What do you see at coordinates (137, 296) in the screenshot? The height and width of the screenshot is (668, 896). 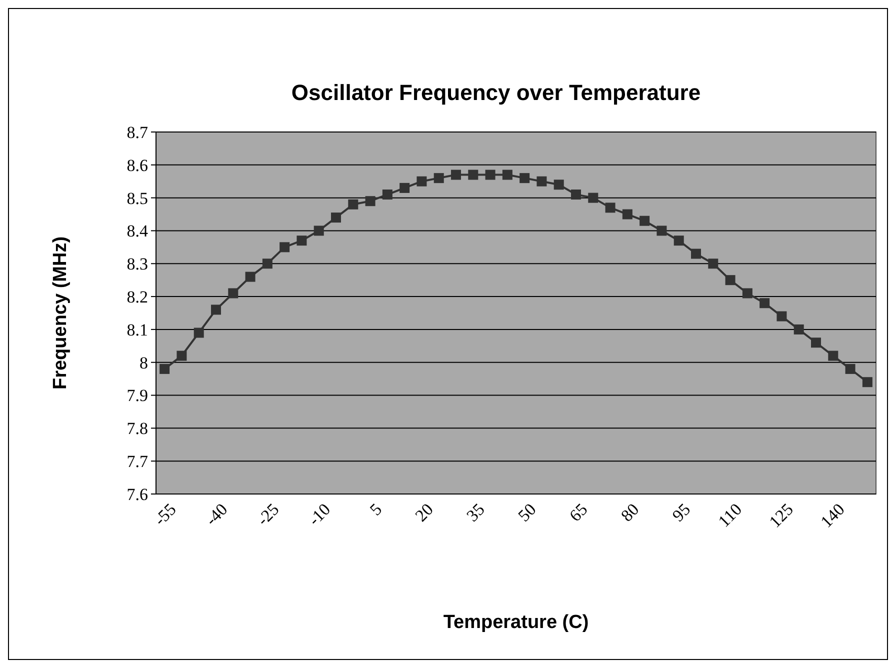 I see `y-tick-label: 8.2` at bounding box center [137, 296].